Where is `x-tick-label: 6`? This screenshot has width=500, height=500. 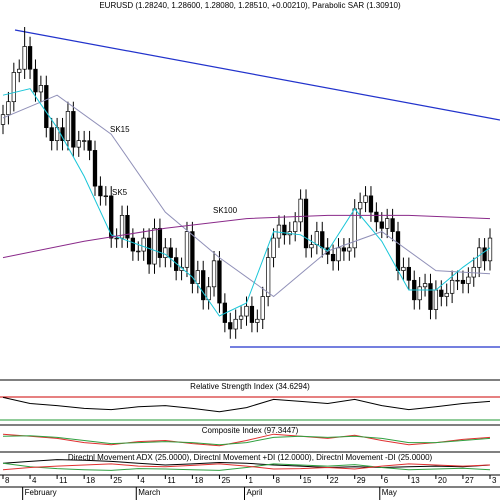 x-tick-label: 6 is located at coordinates (386, 480).